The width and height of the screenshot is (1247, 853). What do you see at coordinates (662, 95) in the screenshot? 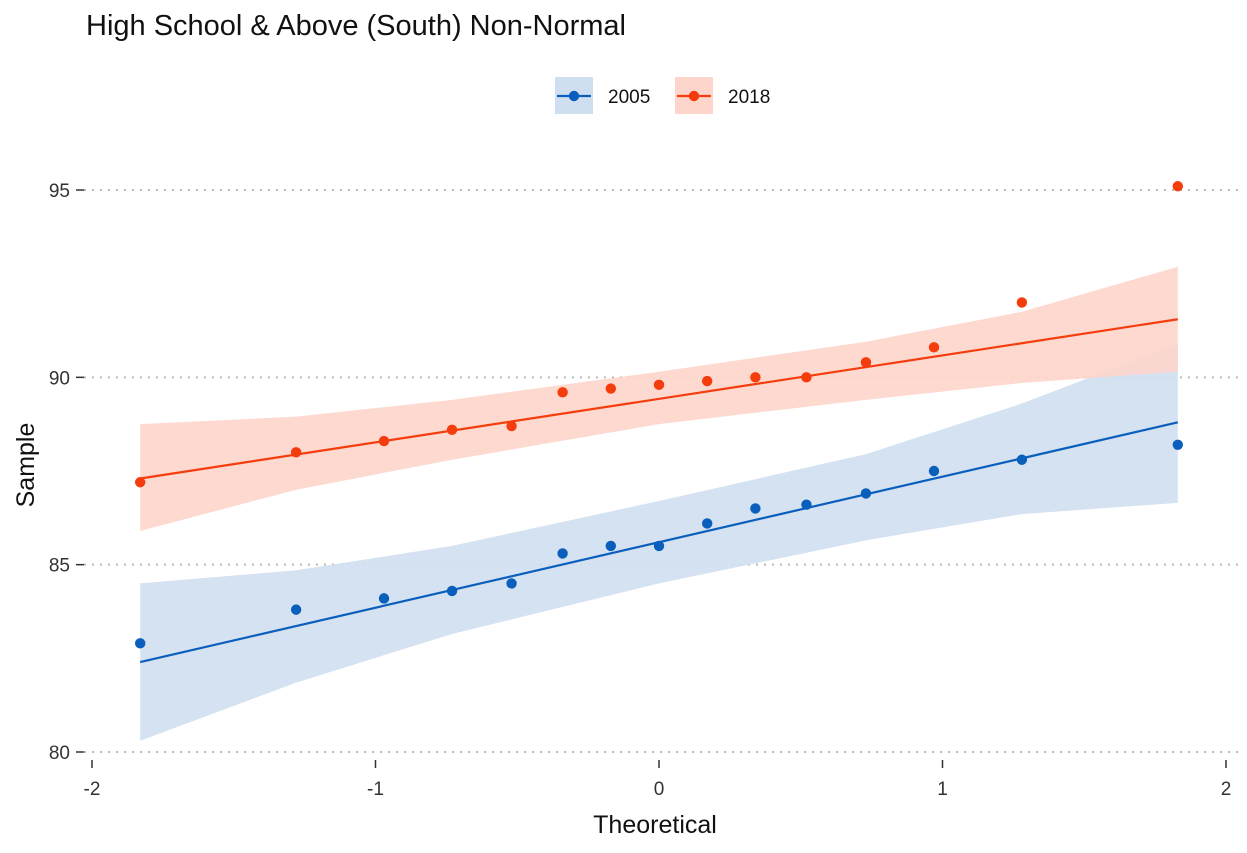
I see `legend: 2005 2018` at bounding box center [662, 95].